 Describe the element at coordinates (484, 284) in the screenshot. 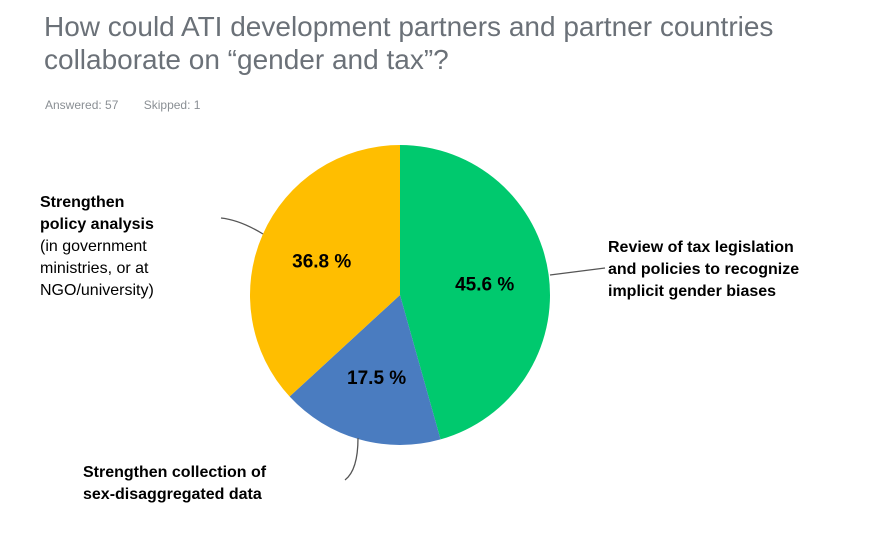

I see `slice-review-value-label: 45.6 %` at that location.